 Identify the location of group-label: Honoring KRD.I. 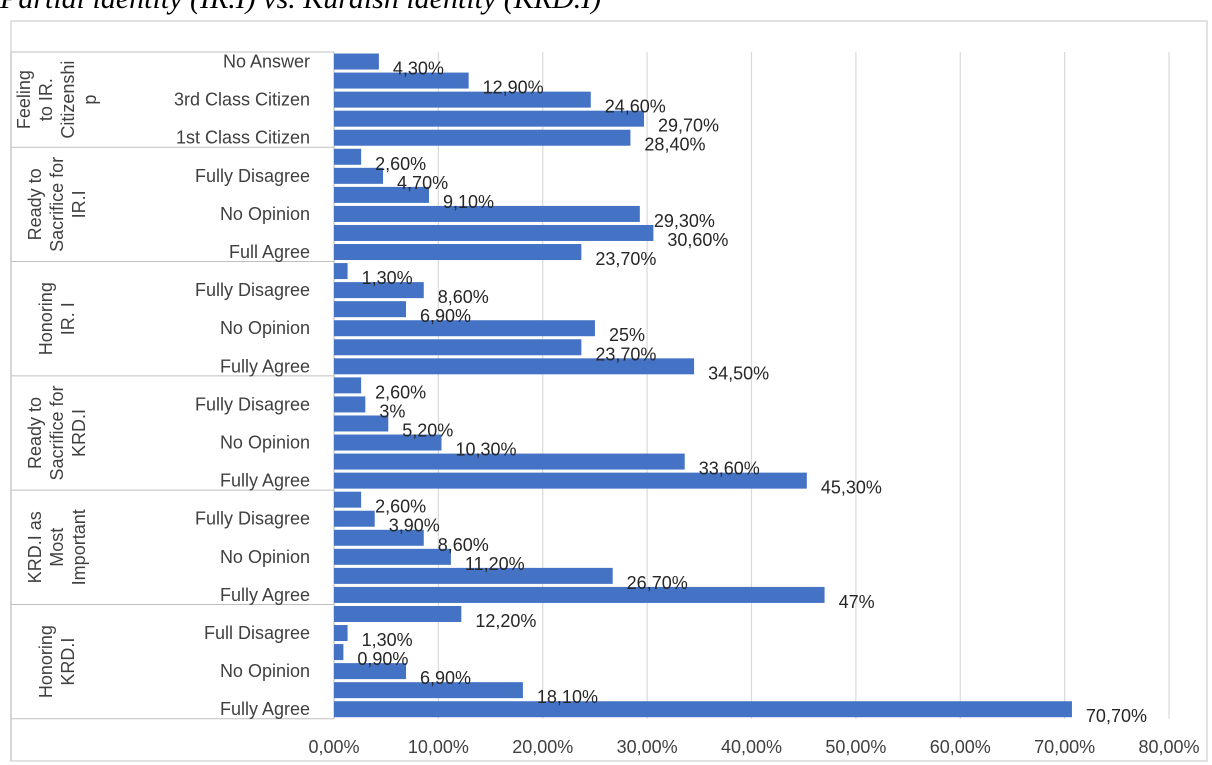
(57, 661).